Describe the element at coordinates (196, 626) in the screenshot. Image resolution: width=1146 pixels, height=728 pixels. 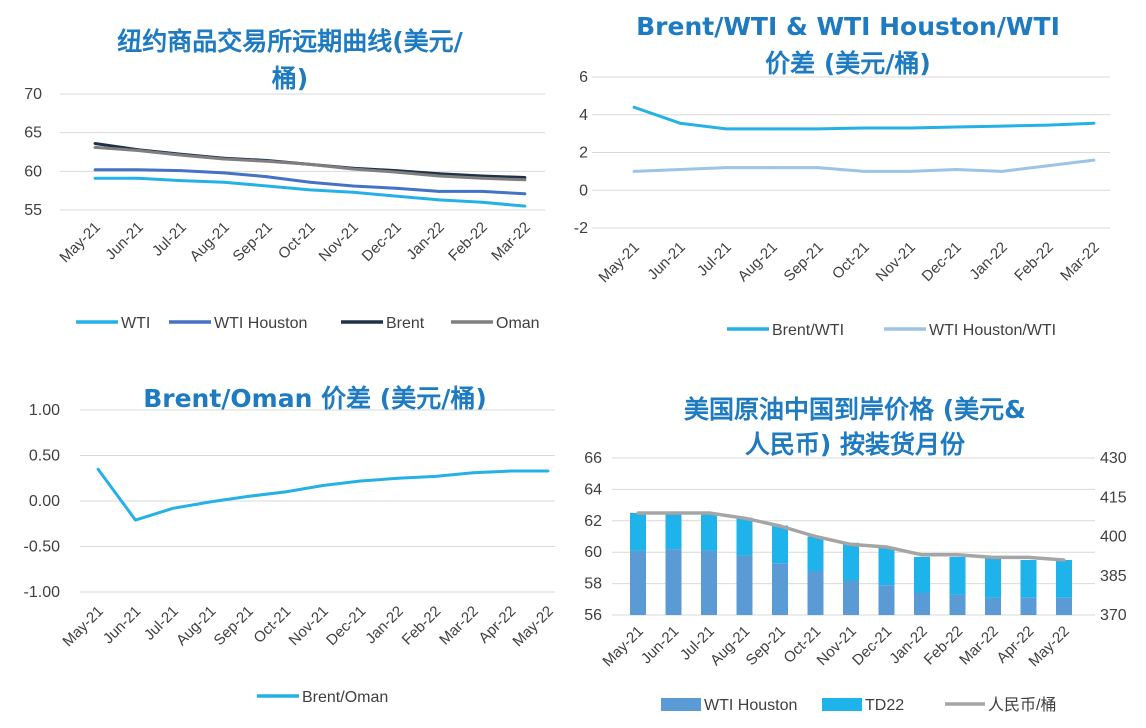
I see `x-tick-label: Aug-21` at that location.